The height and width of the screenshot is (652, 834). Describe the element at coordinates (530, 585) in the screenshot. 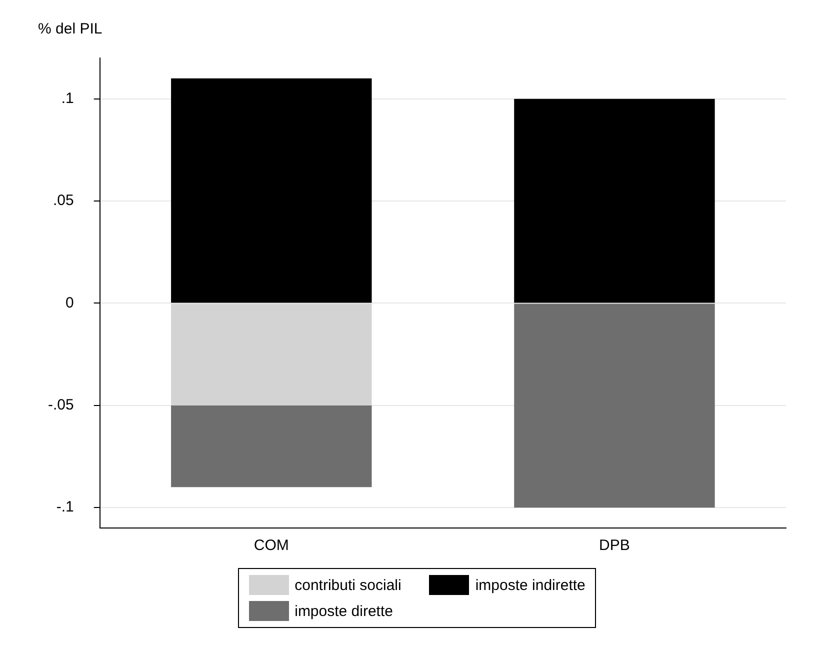

I see `legend-label: imposte indirette` at that location.